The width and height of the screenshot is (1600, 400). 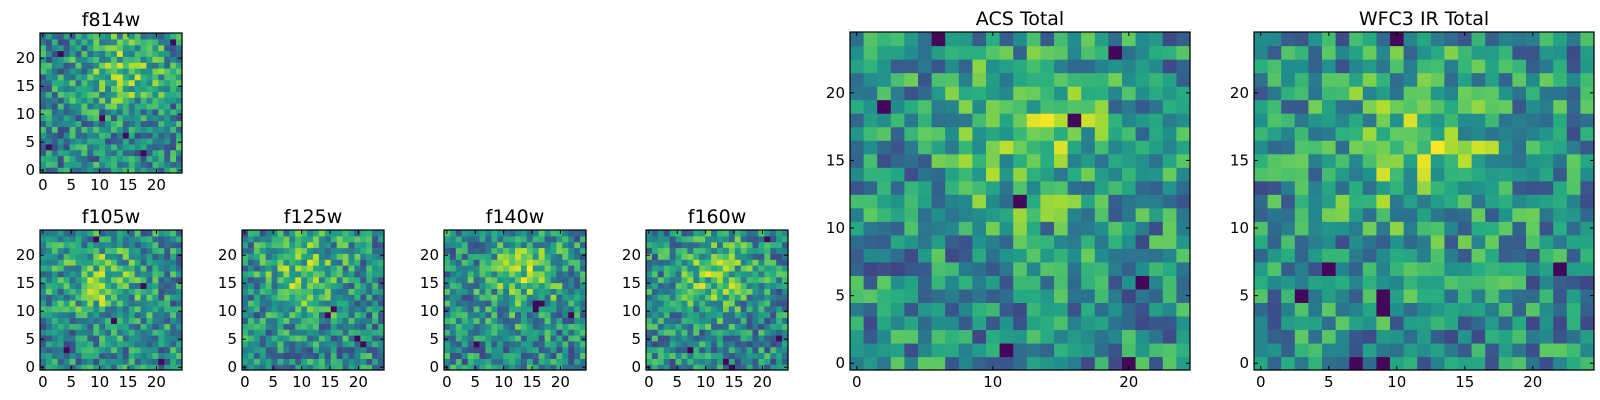 I want to click on x-tick-label: 0, so click(x=1261, y=382).